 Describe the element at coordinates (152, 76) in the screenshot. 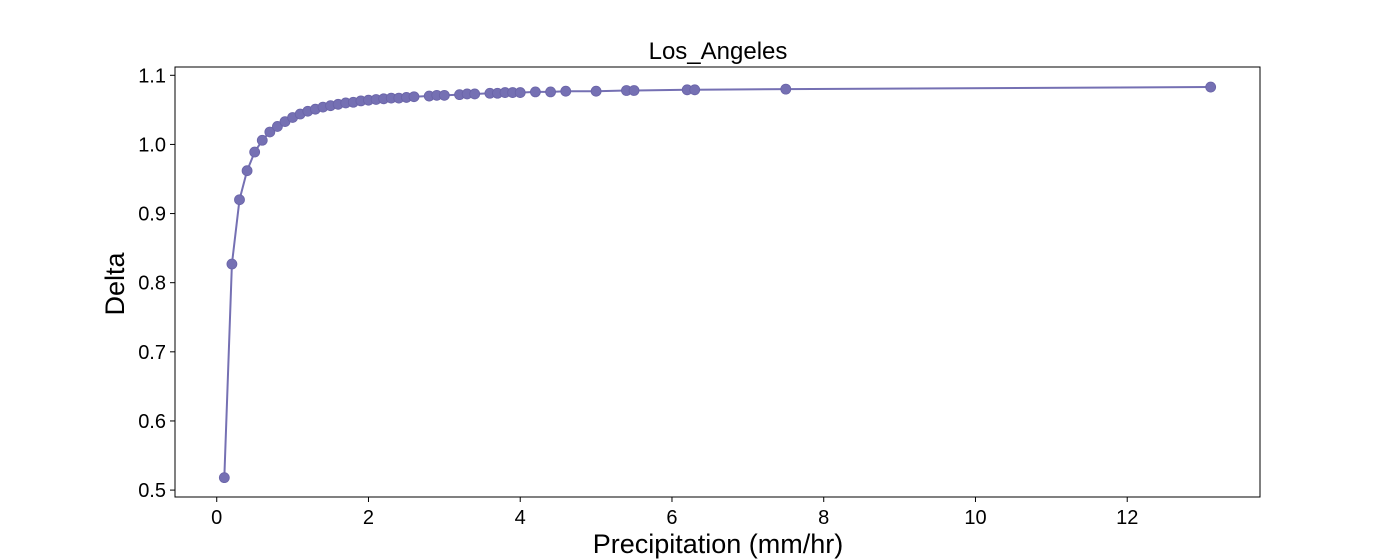

I see `y-tick-label: 1.1` at that location.